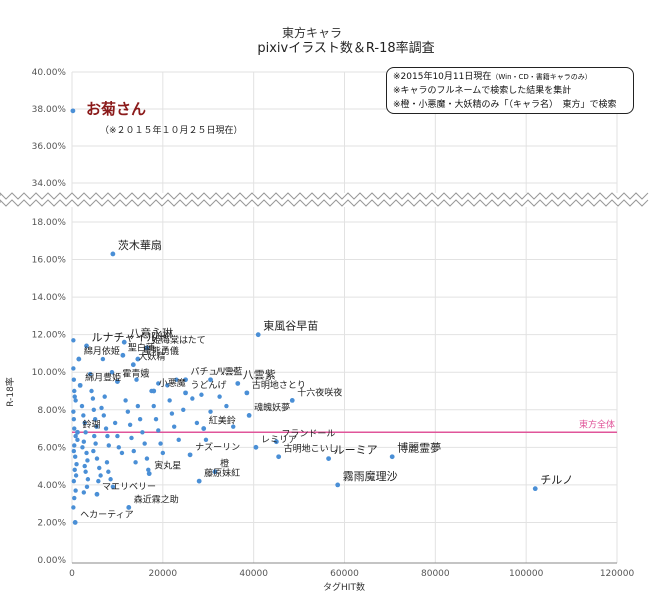 The height and width of the screenshot is (607, 650). Describe the element at coordinates (344, 587) in the screenshot. I see `x-axis-label: タグHIT数` at that location.